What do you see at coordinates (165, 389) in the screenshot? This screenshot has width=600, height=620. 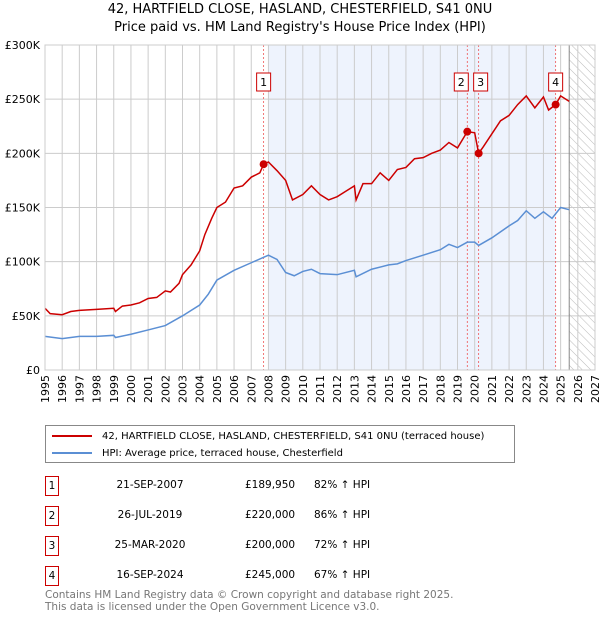 I see `x-tick-label: 2002` at bounding box center [165, 389].